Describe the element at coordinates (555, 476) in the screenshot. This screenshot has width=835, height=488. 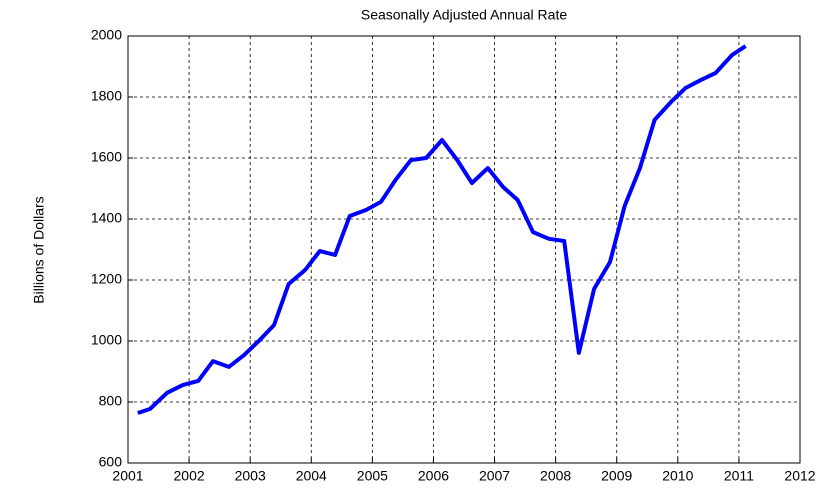
I see `x-tick-label: 2008` at that location.